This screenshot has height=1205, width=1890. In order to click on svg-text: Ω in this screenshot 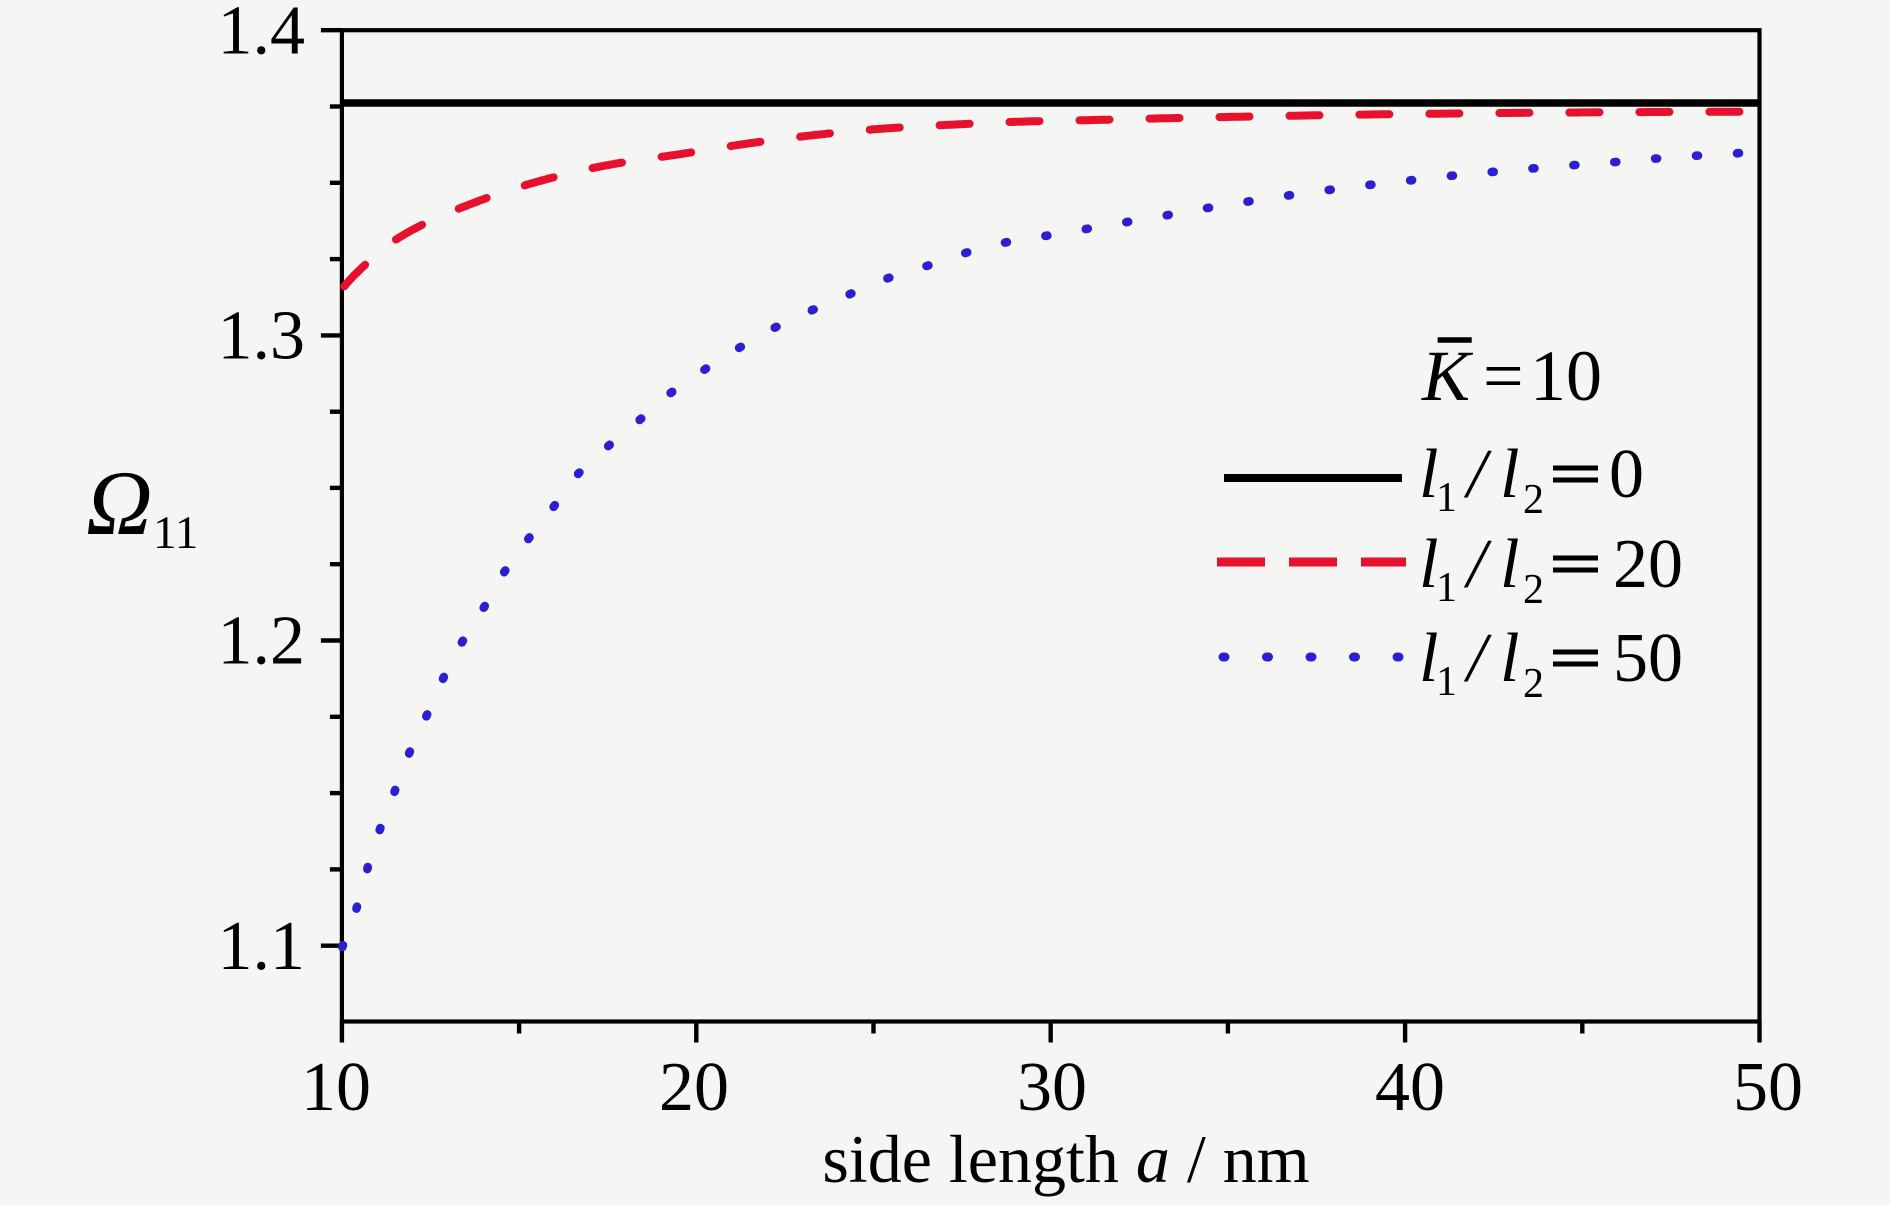, I will do `click(119, 503)`.